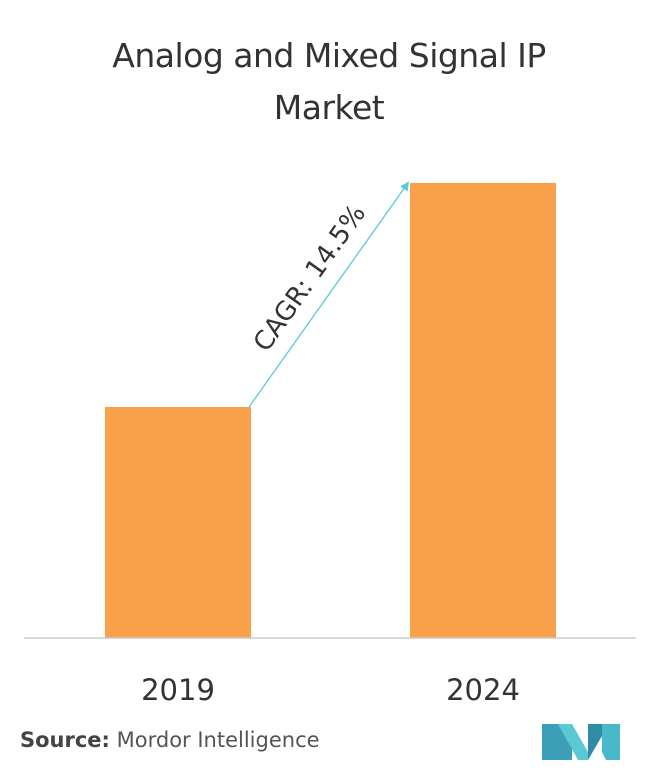 The image size is (658, 780). What do you see at coordinates (178, 522) in the screenshot?
I see `bar-2019` at bounding box center [178, 522].